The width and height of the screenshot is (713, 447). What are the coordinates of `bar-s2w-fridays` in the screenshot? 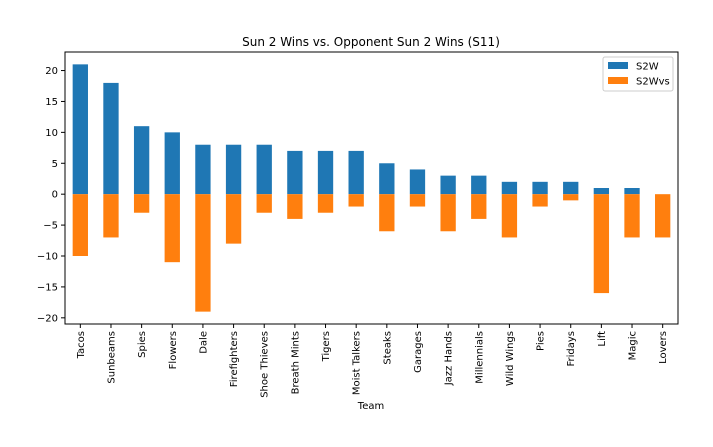 It's located at (571, 188).